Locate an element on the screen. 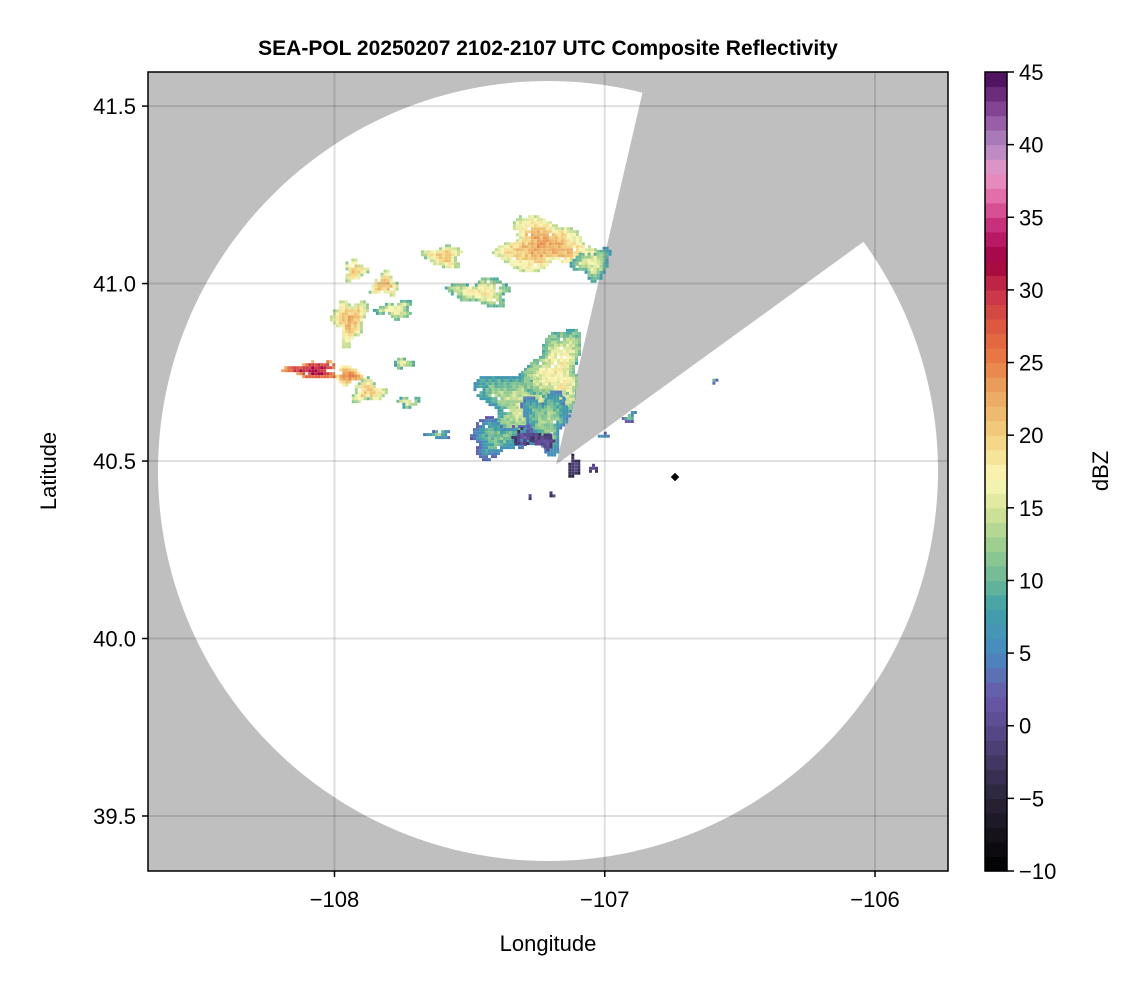 Image resolution: width=1146 pixels, height=995 pixels. y-tick-label: 39.5 is located at coordinates (114, 816).